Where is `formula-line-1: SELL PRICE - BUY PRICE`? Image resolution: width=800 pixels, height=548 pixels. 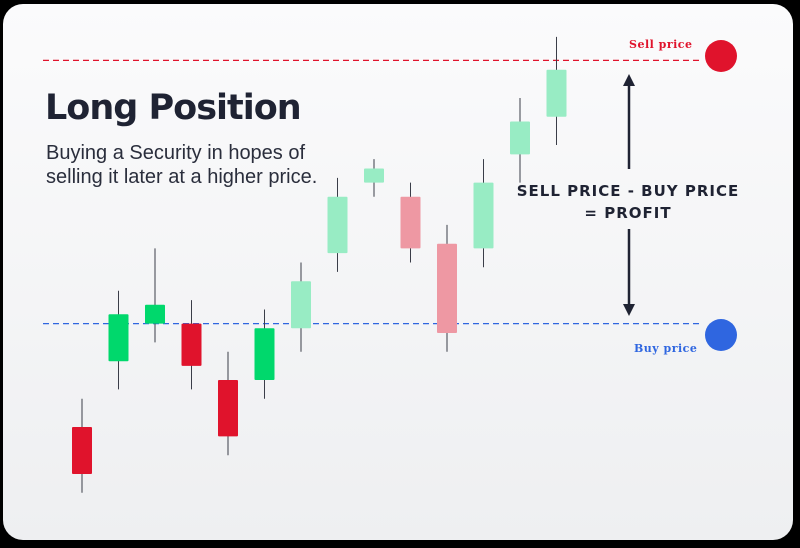
formula-line-1: SELL PRICE - BUY PRICE is located at coordinates (628, 191).